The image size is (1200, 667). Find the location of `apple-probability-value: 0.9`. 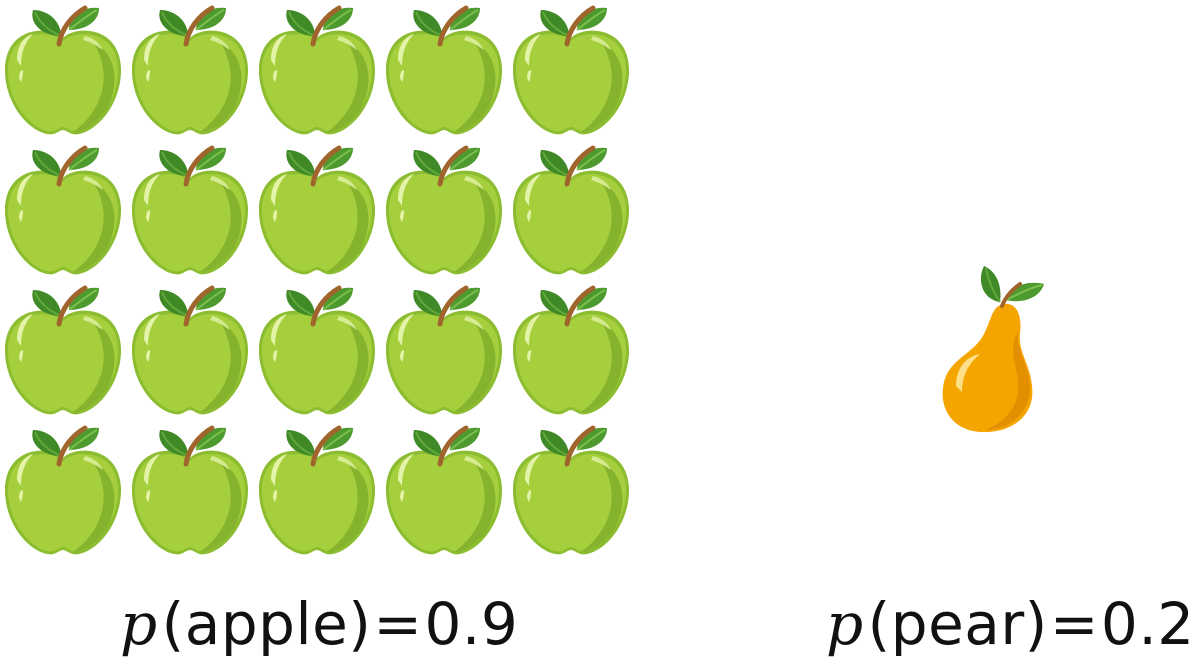

apple-probability-value: 0.9 is located at coordinates (471, 624).